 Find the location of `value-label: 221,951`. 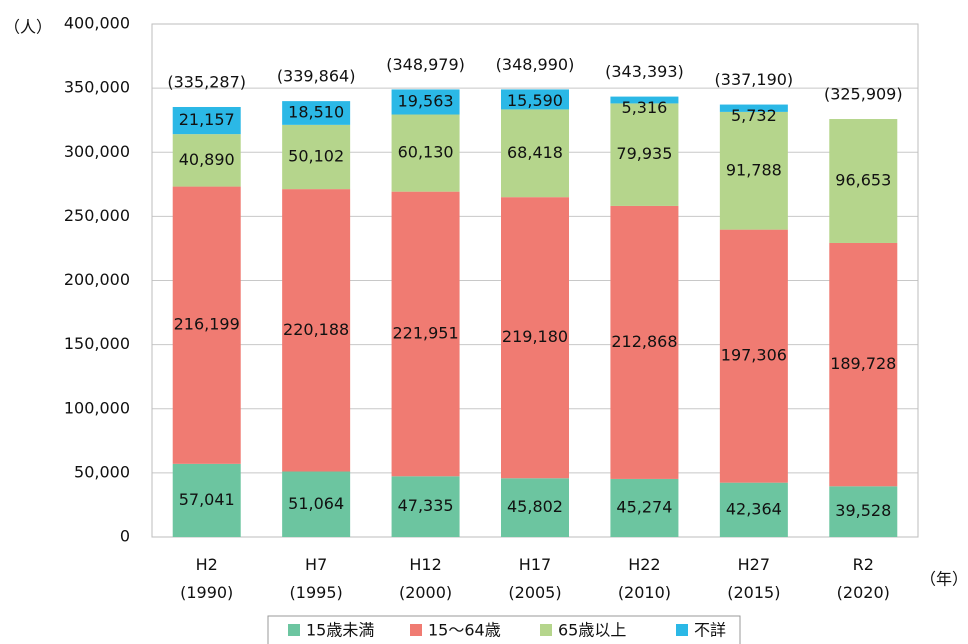

value-label: 221,951 is located at coordinates (425, 332).